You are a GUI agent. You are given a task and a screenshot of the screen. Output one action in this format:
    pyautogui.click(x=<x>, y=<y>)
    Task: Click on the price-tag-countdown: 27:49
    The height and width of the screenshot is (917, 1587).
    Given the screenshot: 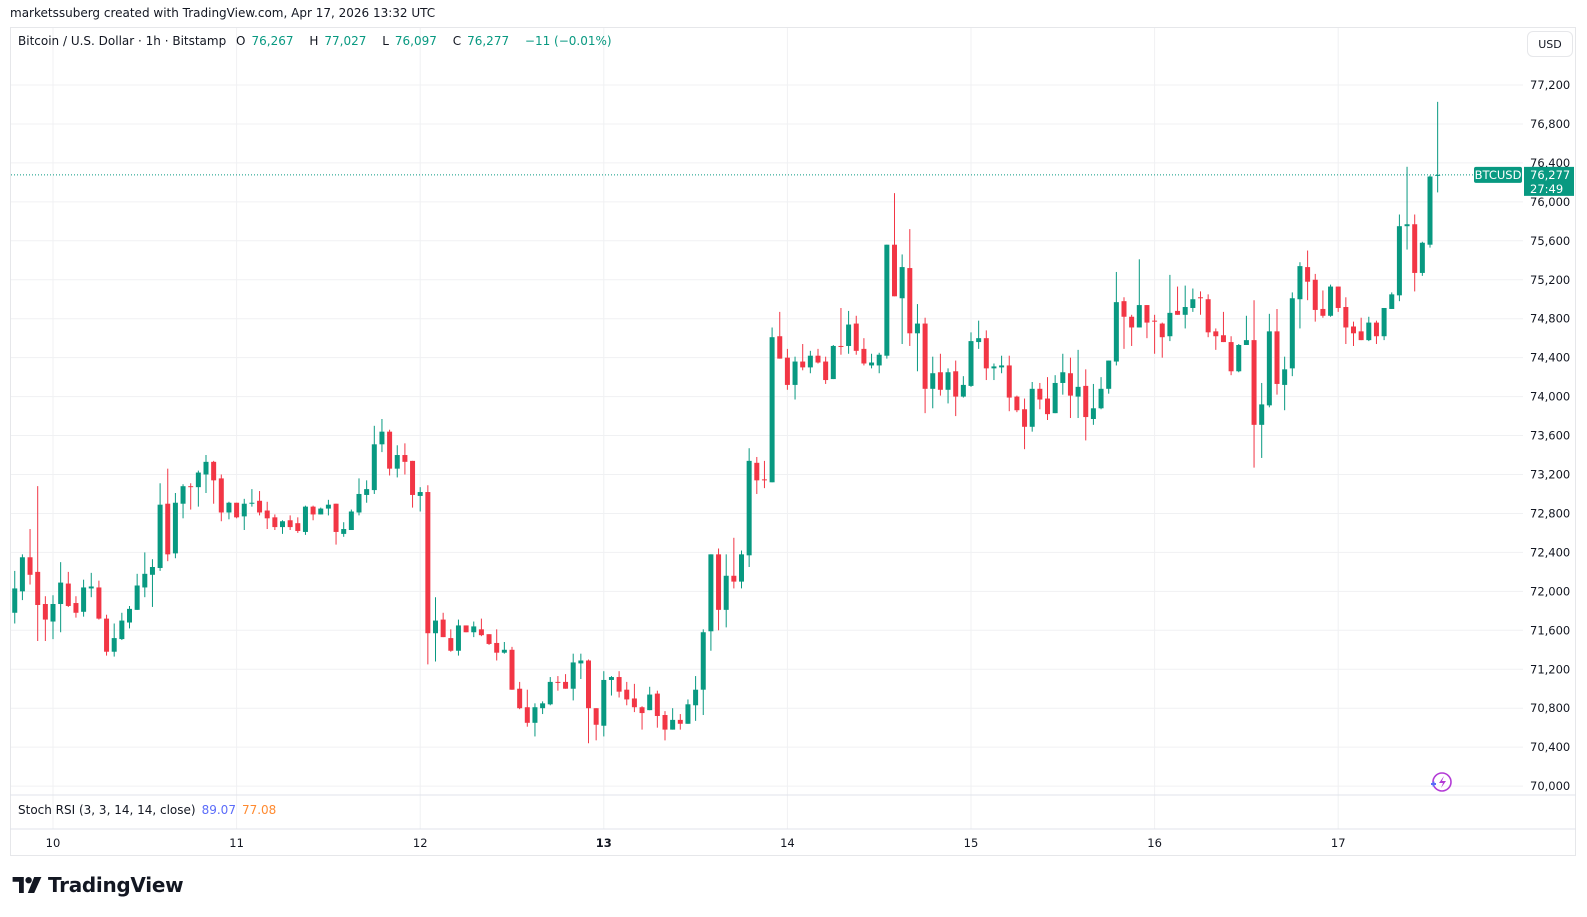 What is the action you would take?
    pyautogui.click(x=1546, y=189)
    